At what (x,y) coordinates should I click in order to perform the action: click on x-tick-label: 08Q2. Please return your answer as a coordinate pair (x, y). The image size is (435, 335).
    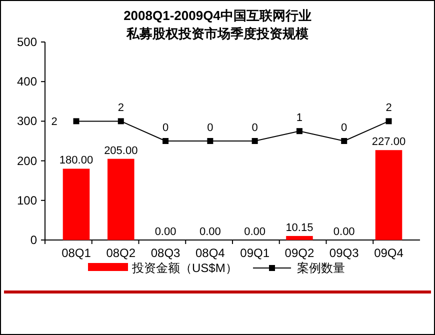
    Looking at the image, I should click on (121, 253).